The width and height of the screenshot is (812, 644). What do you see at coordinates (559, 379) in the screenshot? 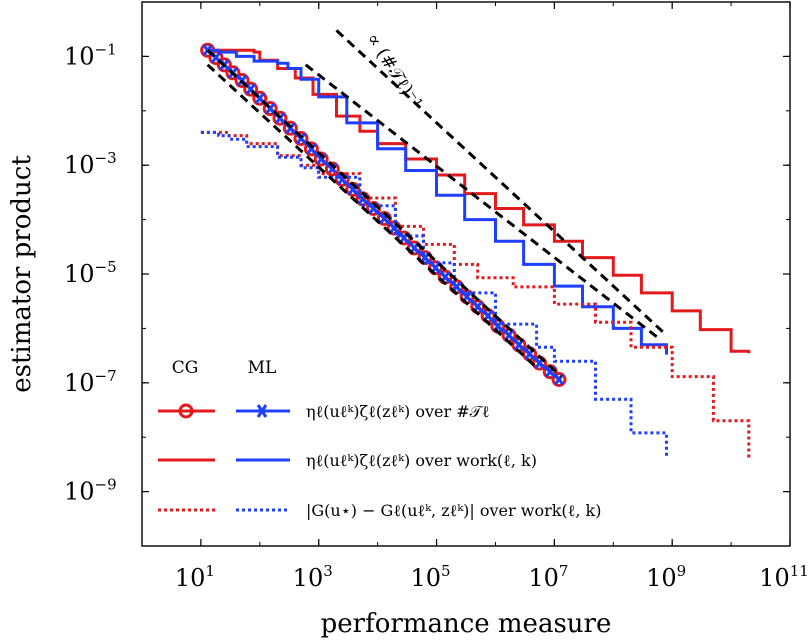
I see `ml-marker-point` at bounding box center [559, 379].